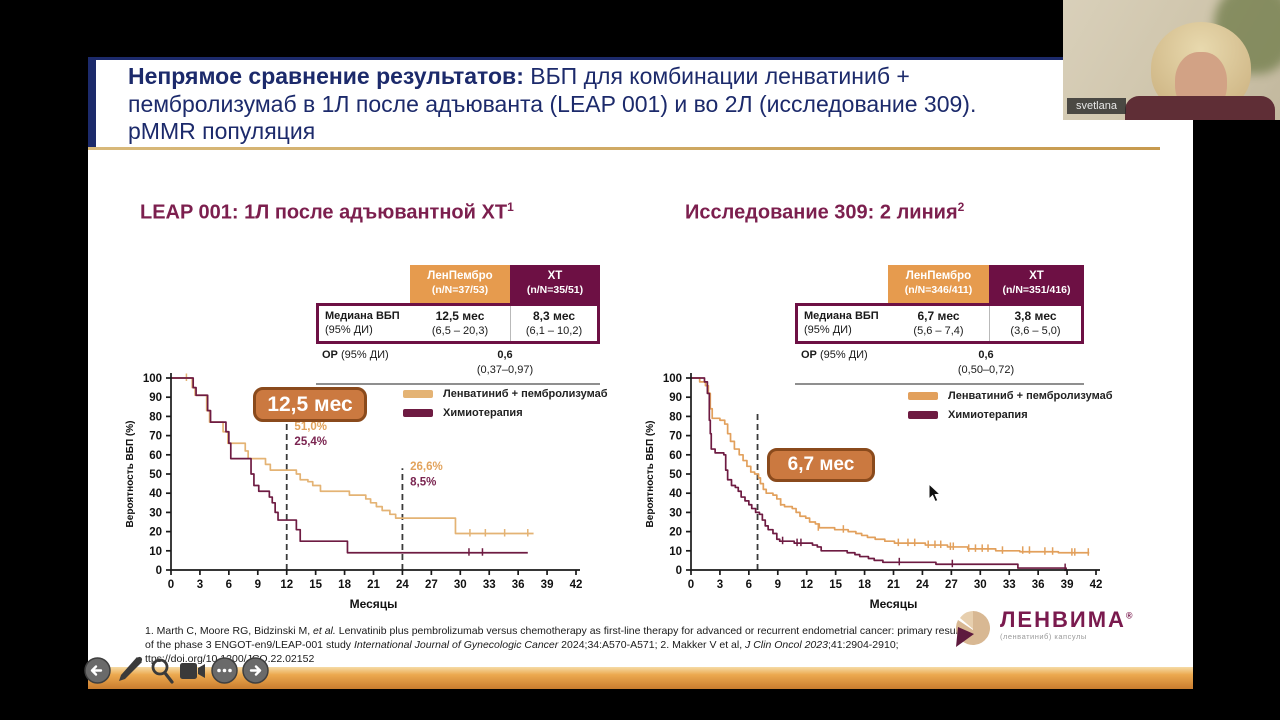 This screenshot has width=1280, height=720. Describe the element at coordinates (973, 629) in the screenshot. I see `lenvima-logo-icon` at that location.